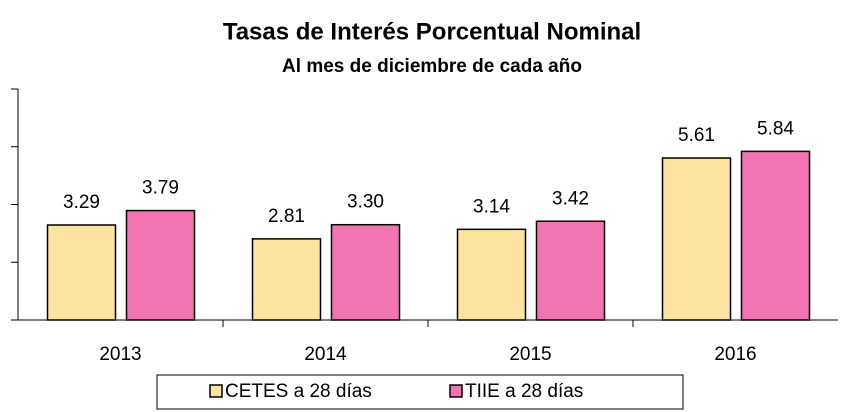  I want to click on legend-box, so click(420, 392).